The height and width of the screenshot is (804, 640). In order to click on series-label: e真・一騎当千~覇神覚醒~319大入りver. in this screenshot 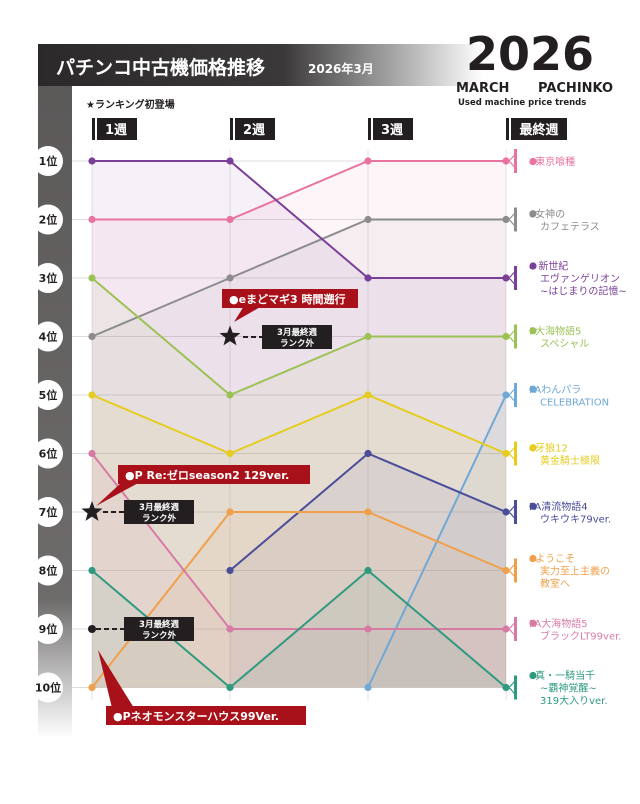, I will do `click(556, 688)`.